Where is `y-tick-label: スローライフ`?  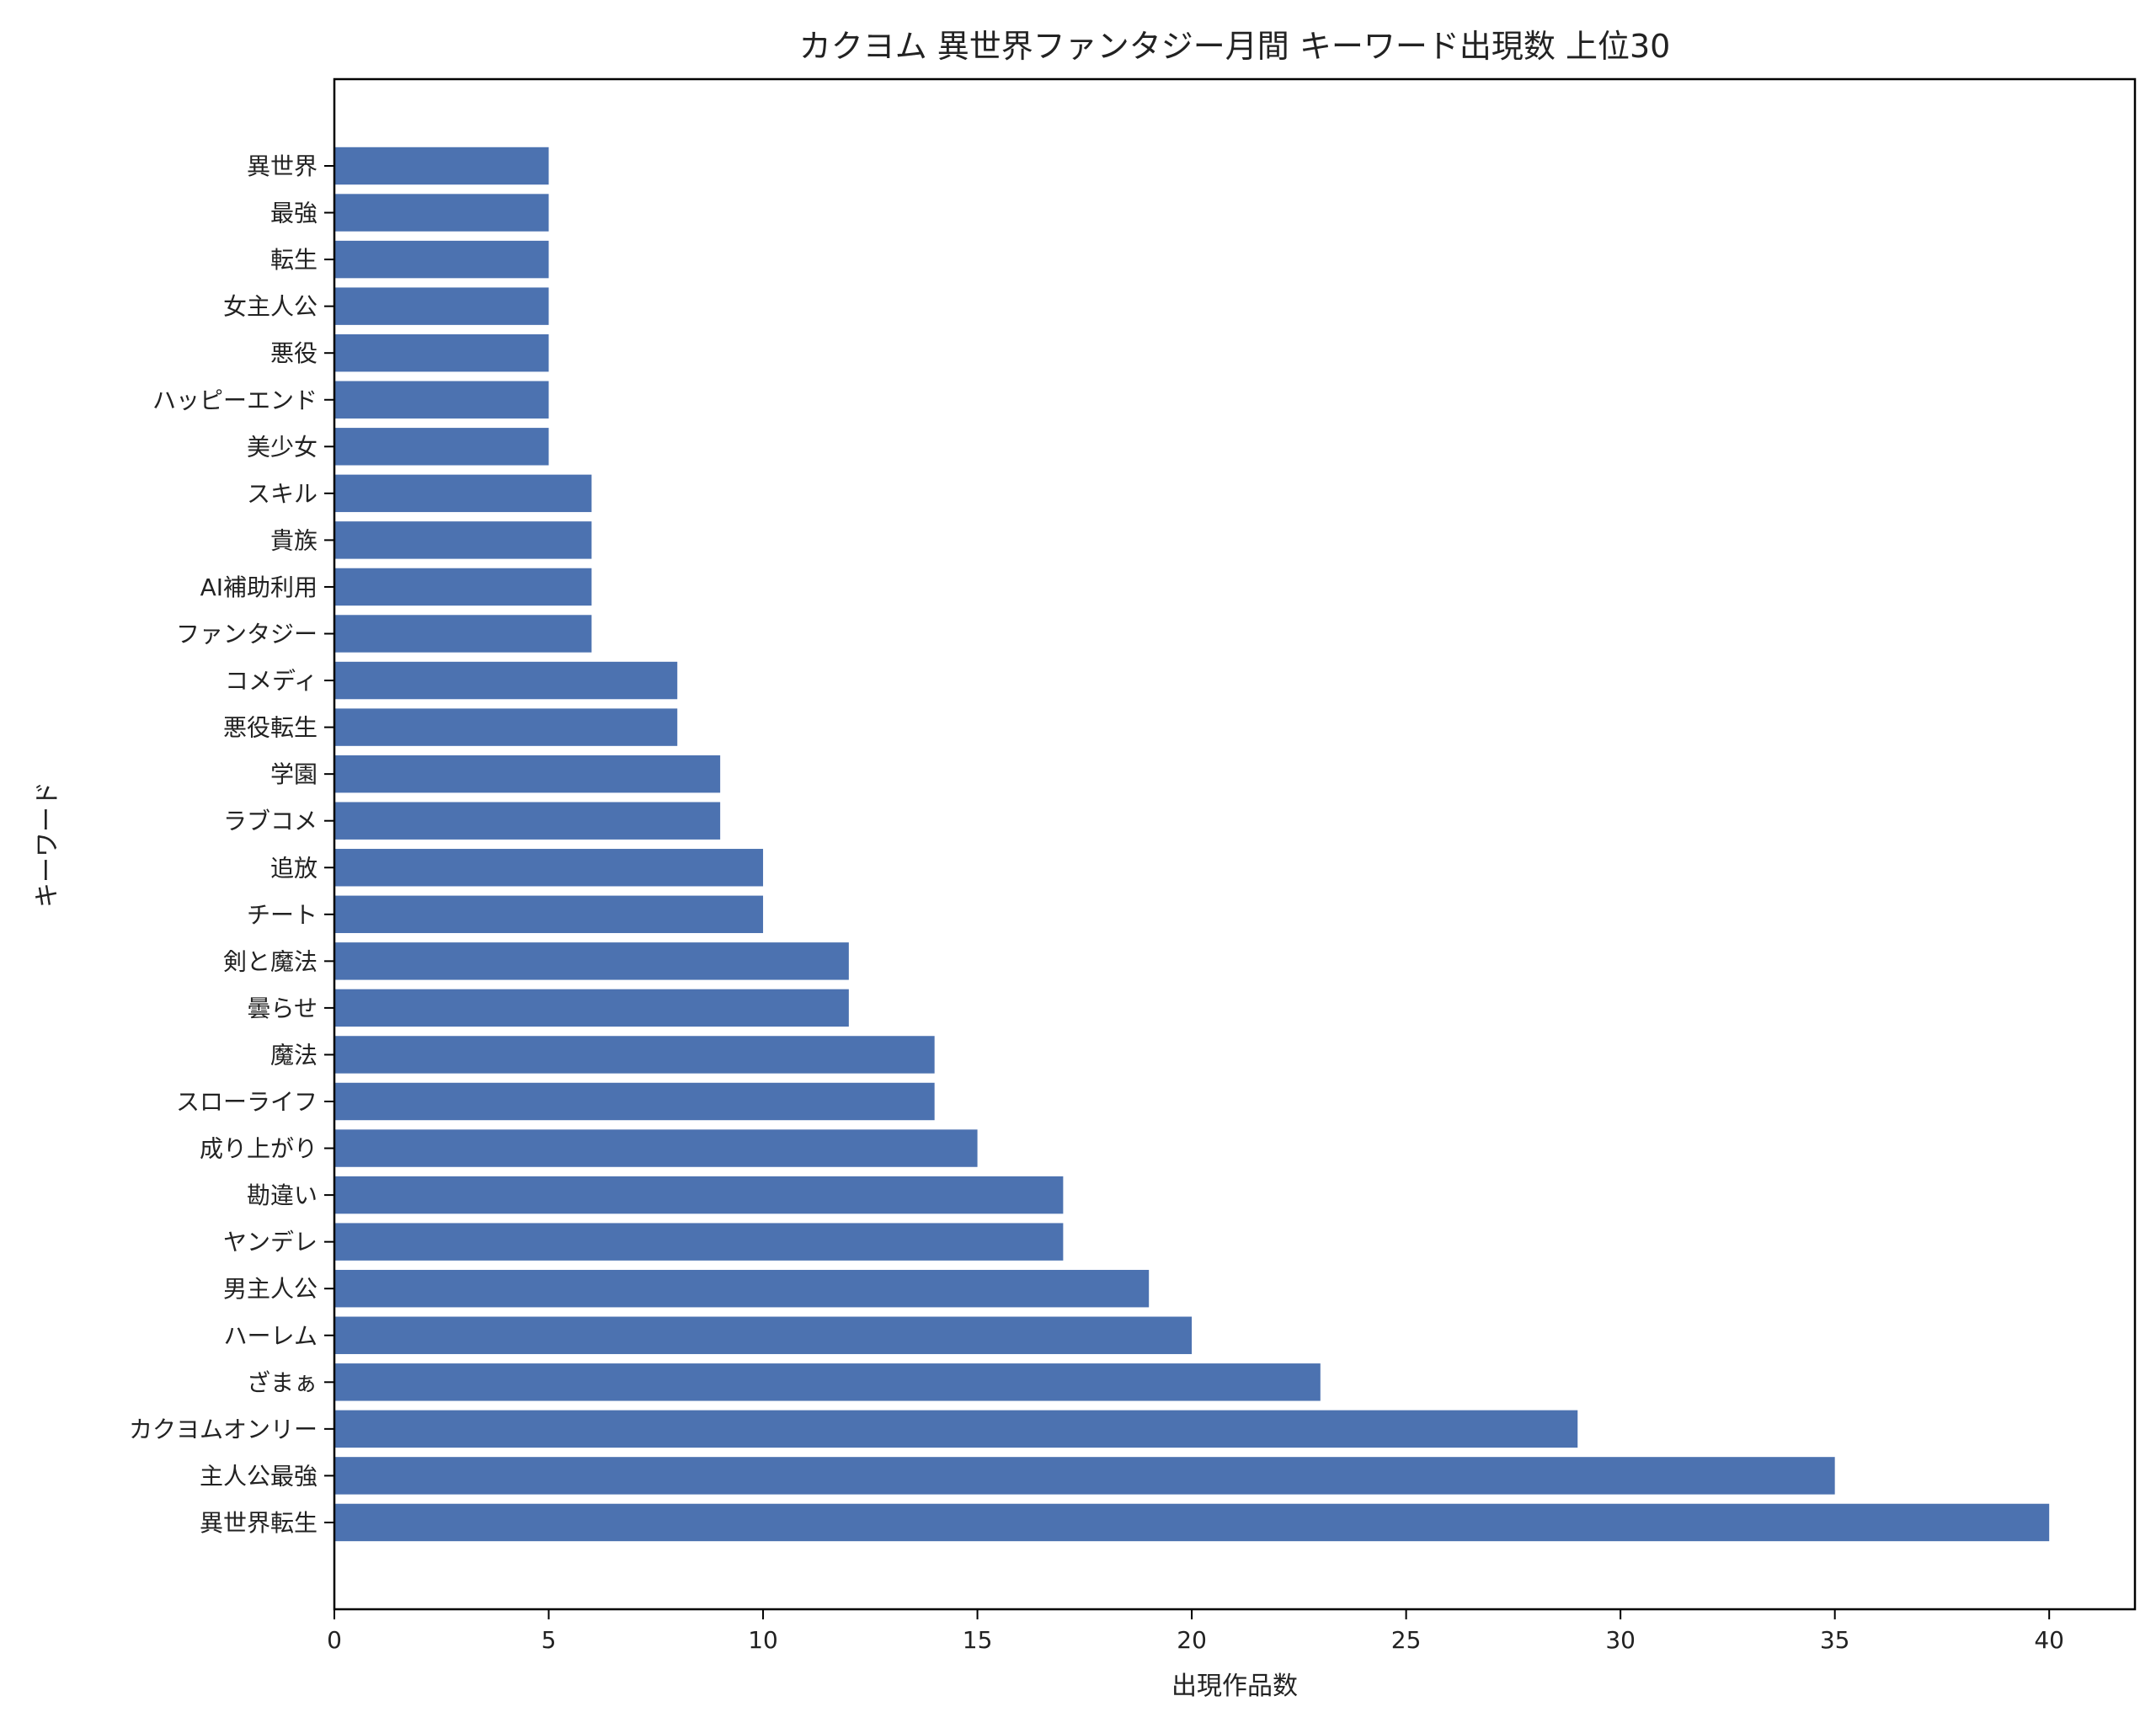
y-tick-label: スローライフ is located at coordinates (247, 1102).